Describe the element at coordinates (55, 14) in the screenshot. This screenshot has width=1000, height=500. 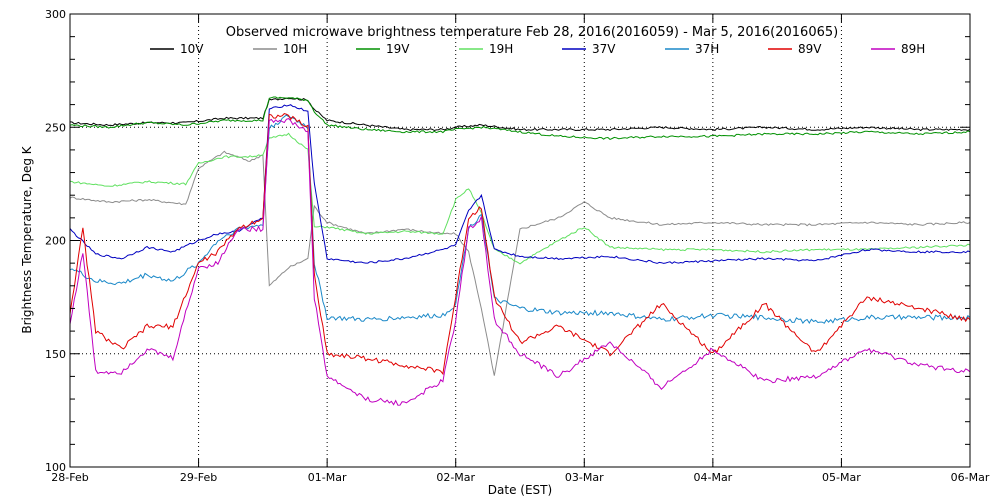
I see `y-tick-label: 300` at that location.